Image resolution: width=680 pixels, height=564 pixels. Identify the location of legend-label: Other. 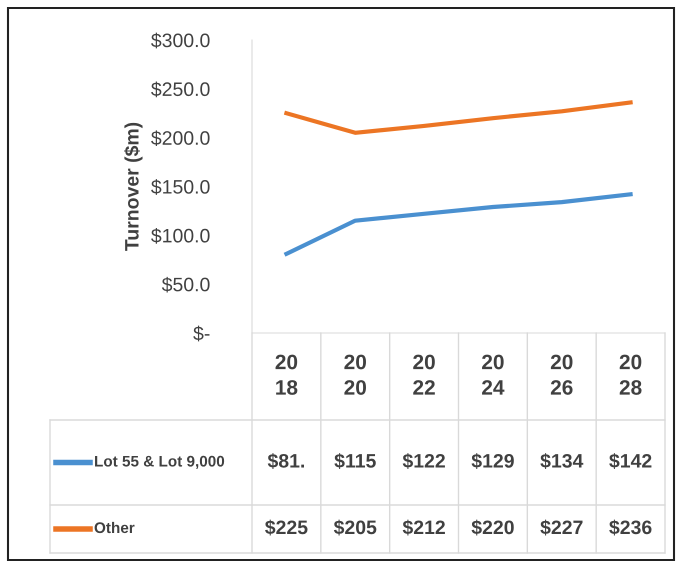
(114, 528).